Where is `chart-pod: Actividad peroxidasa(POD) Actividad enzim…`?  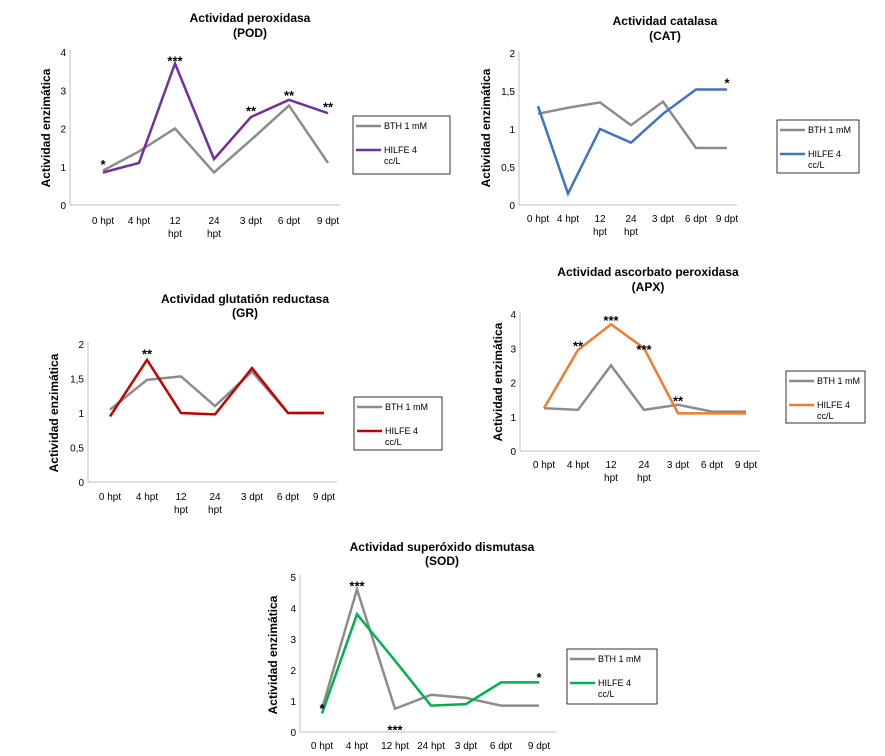
chart-pod: Actividad peroxidasa(POD) Actividad enzim… is located at coordinates (245, 125).